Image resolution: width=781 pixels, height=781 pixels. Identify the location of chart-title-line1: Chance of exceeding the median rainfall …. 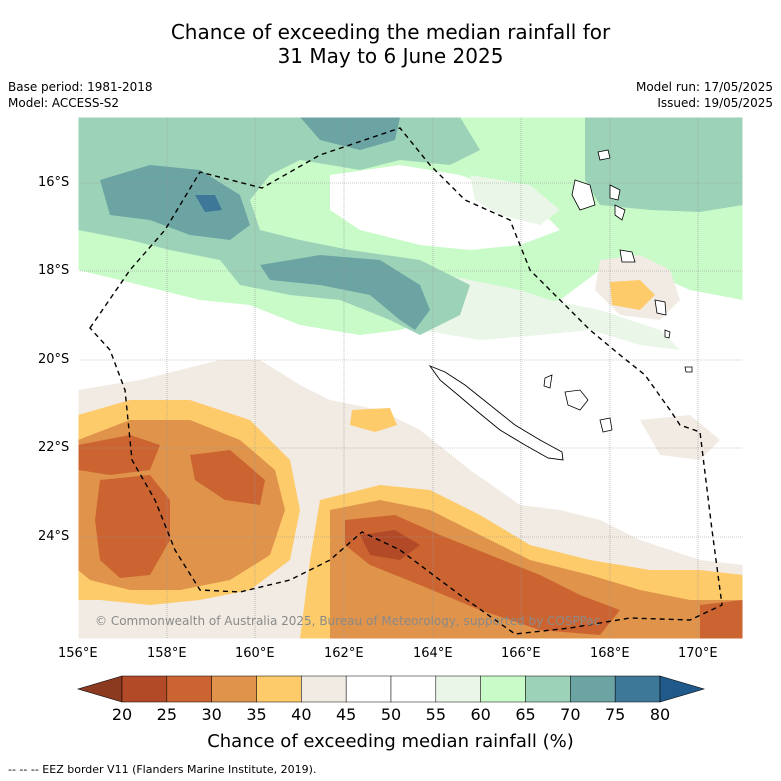
(390, 32).